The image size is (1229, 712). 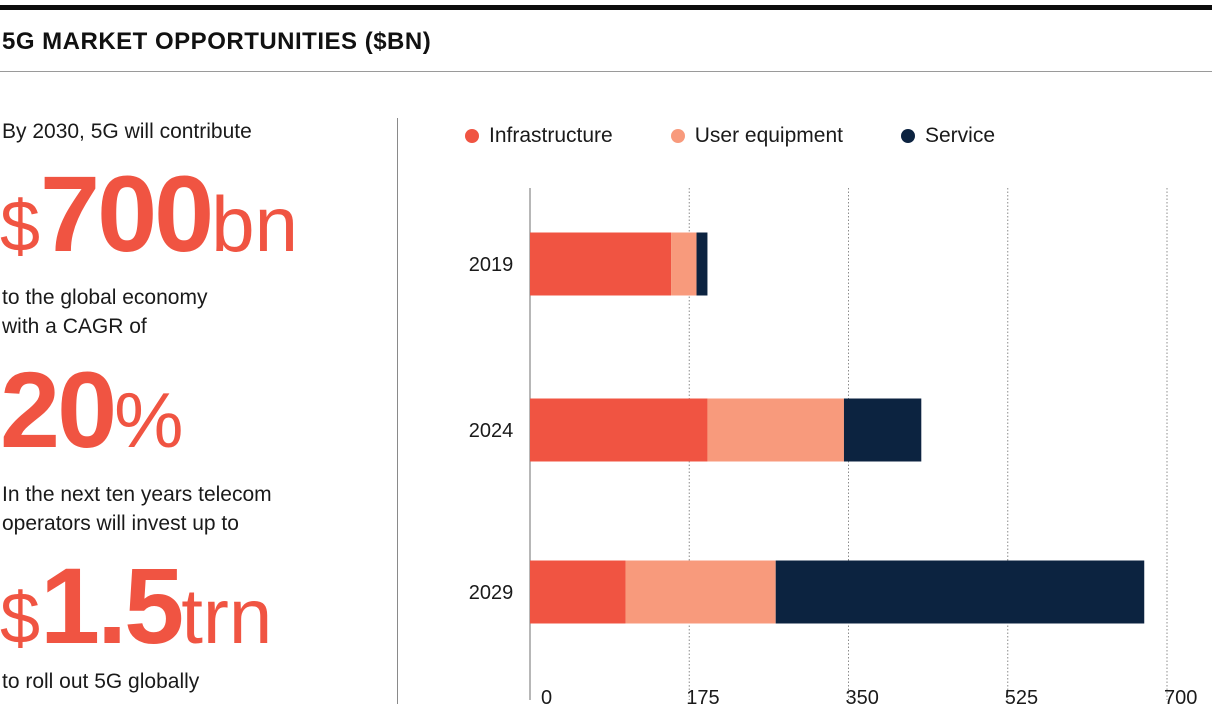 I want to click on x-tick-label-0: 0, so click(x=546, y=698).